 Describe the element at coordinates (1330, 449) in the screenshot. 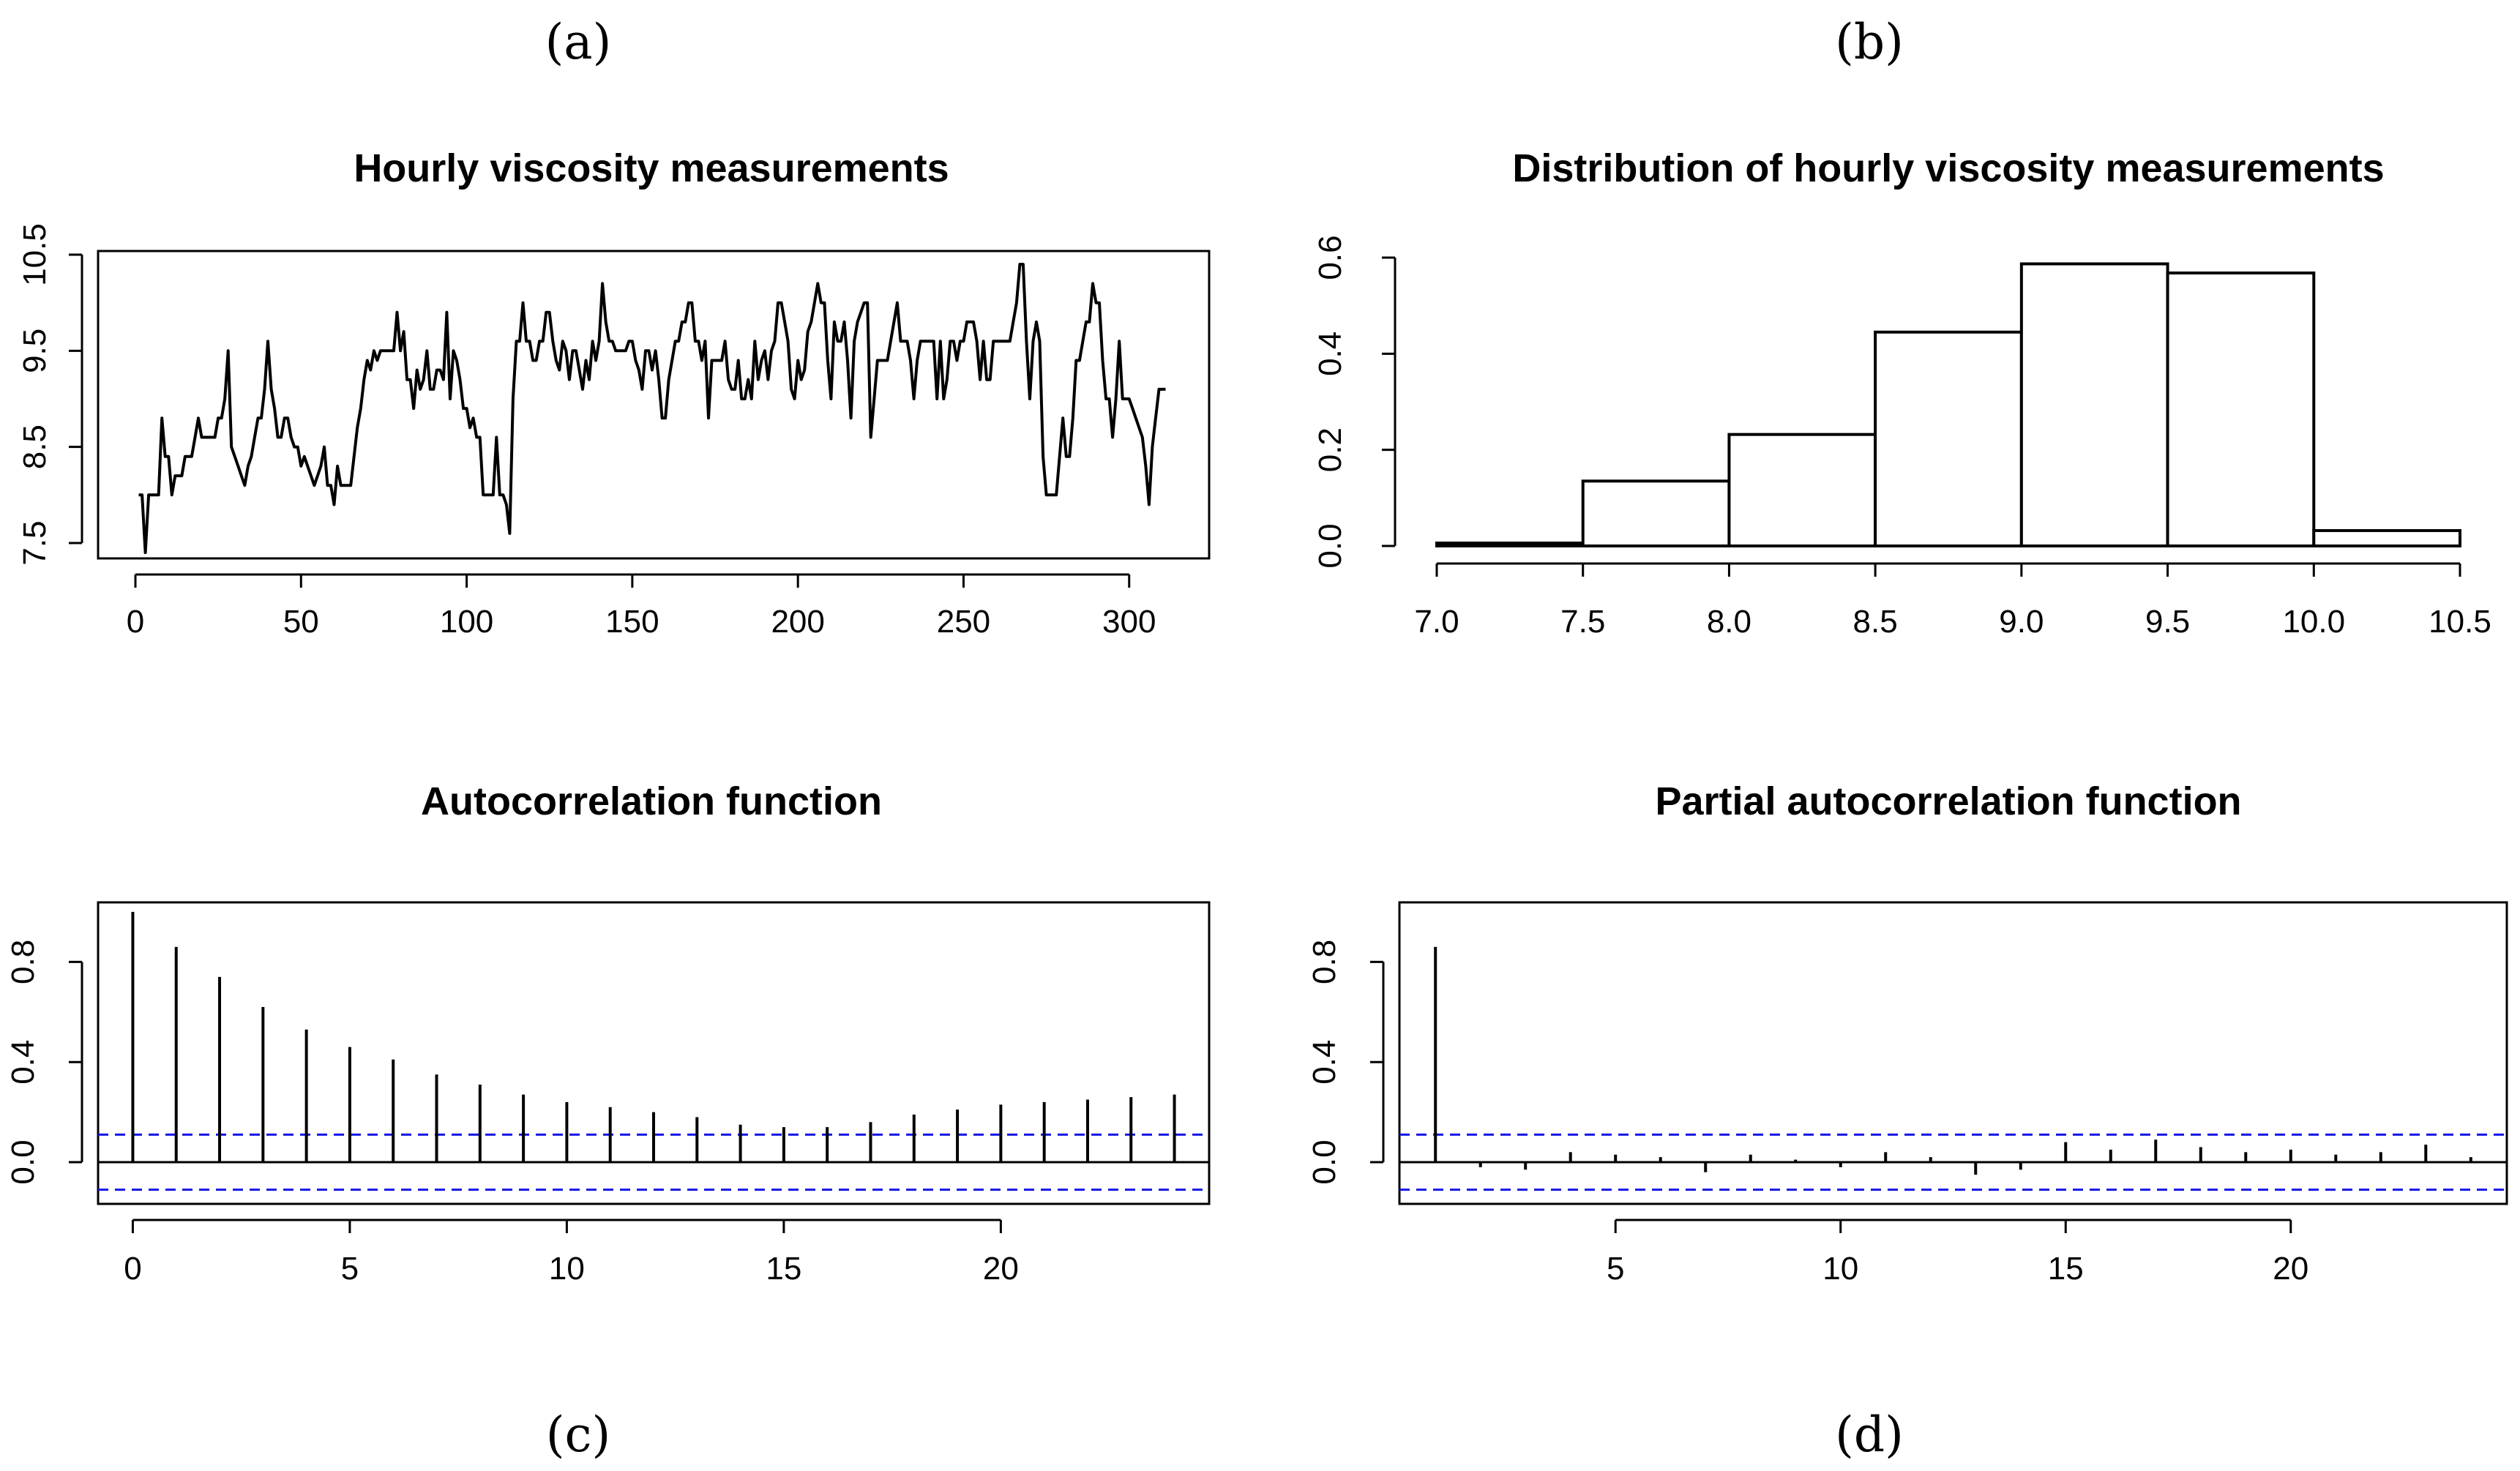

I see `y-tick-label: 0.2` at that location.